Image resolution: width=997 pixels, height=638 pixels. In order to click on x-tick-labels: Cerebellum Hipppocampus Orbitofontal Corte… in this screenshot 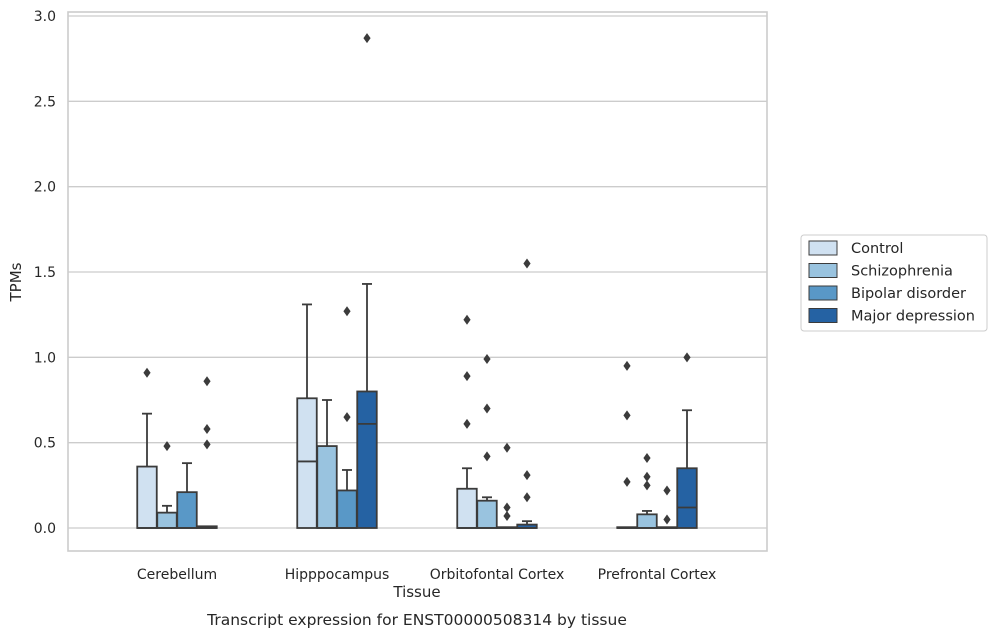, I will do `click(426, 575)`.